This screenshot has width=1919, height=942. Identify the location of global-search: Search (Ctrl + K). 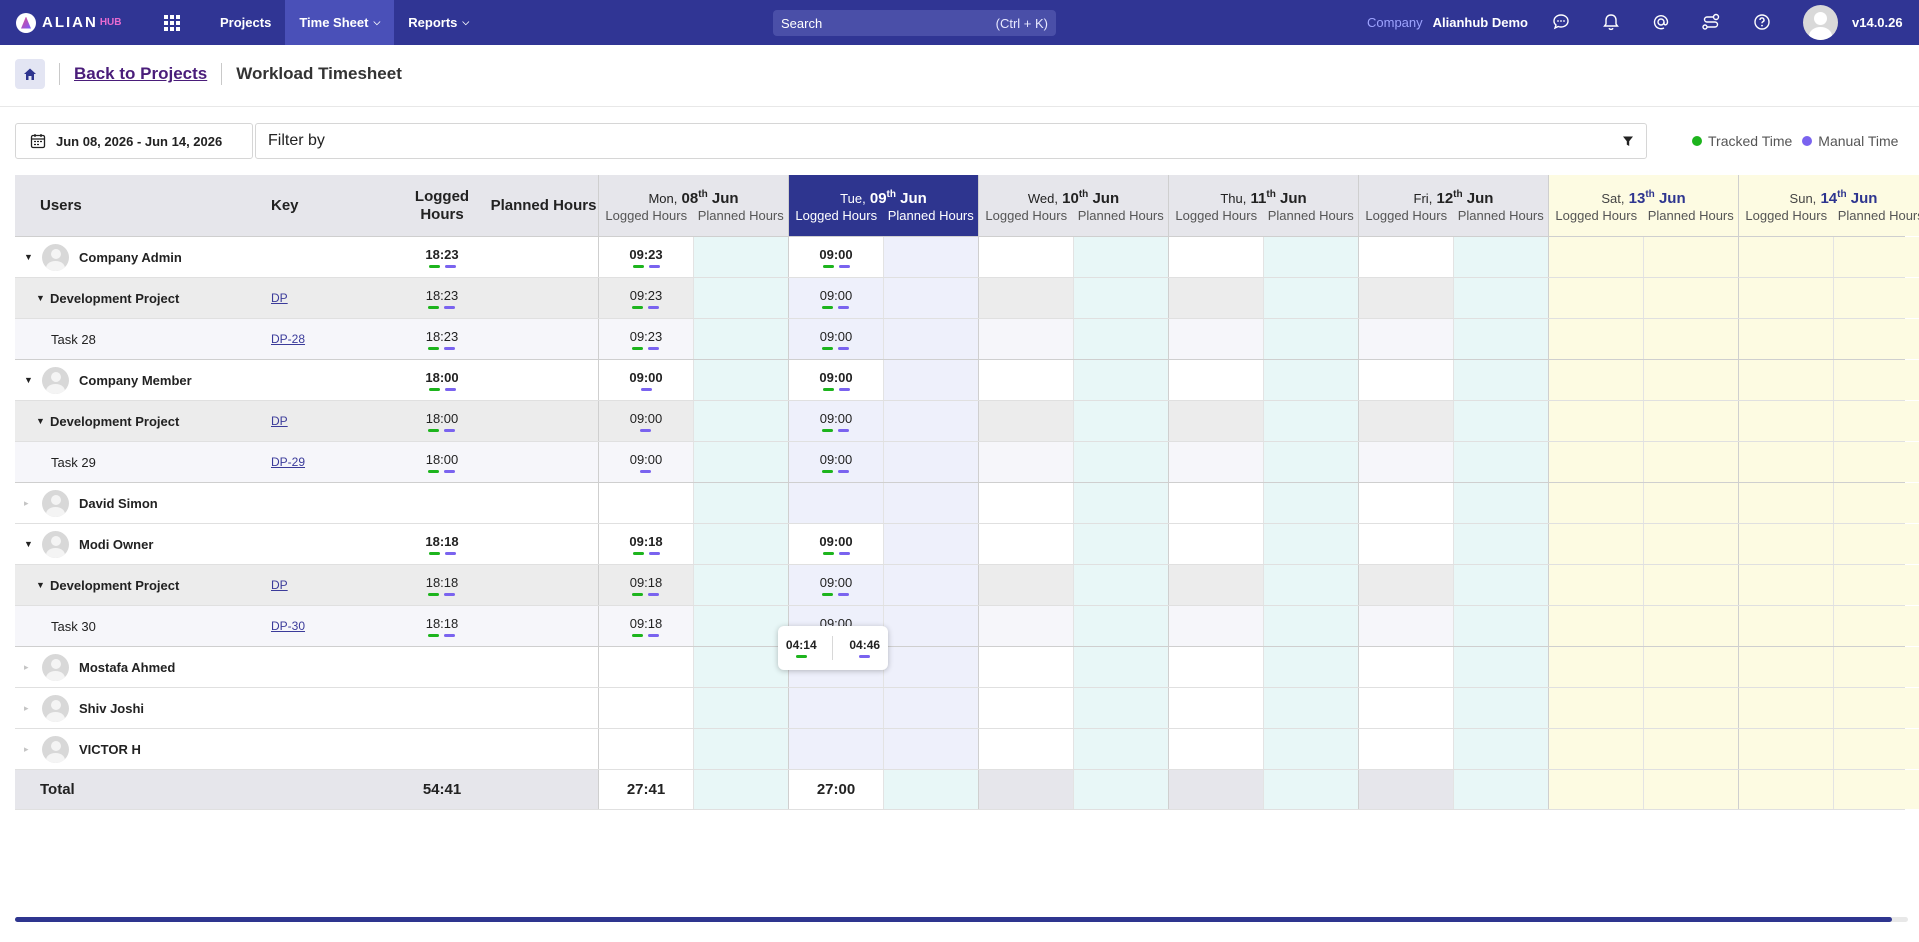
(914, 23).